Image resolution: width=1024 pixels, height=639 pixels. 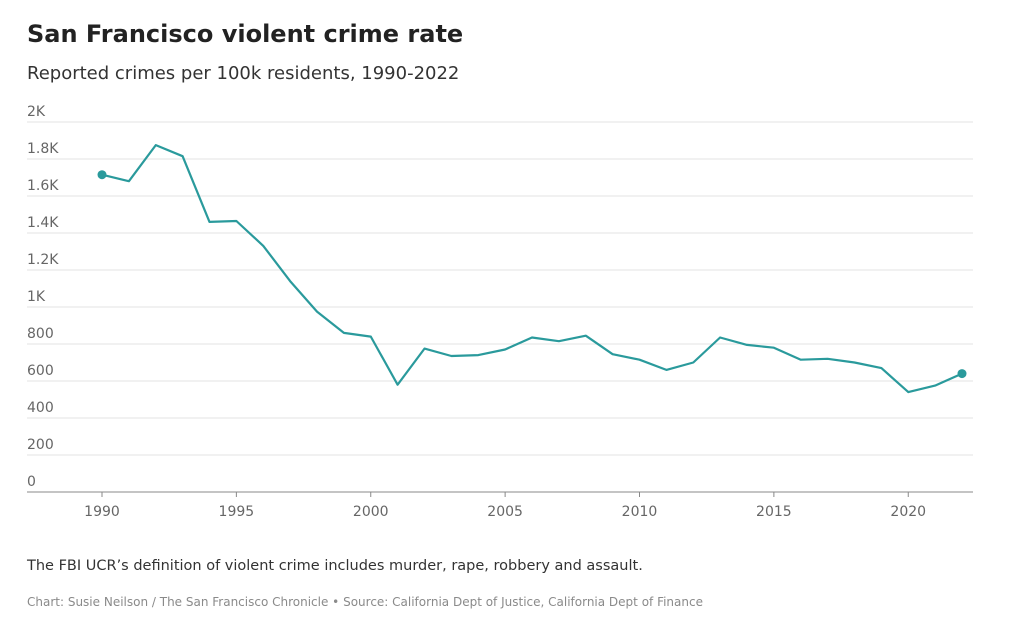 What do you see at coordinates (40, 371) in the screenshot?
I see `y-tick-label: 600` at bounding box center [40, 371].